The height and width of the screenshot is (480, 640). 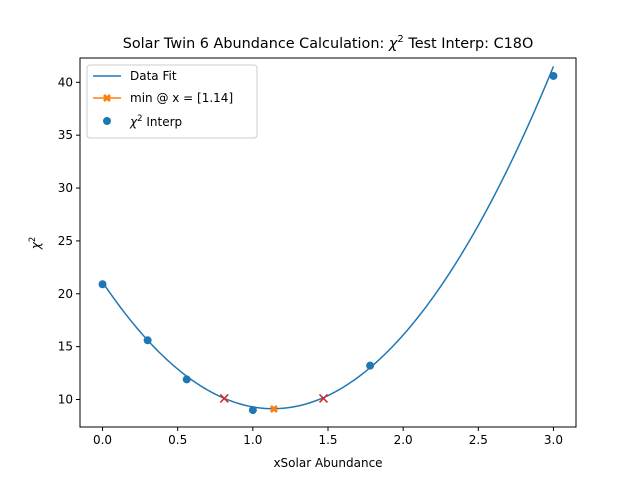 I want to click on x-axis-label: xSolar Abundance, so click(x=327, y=463).